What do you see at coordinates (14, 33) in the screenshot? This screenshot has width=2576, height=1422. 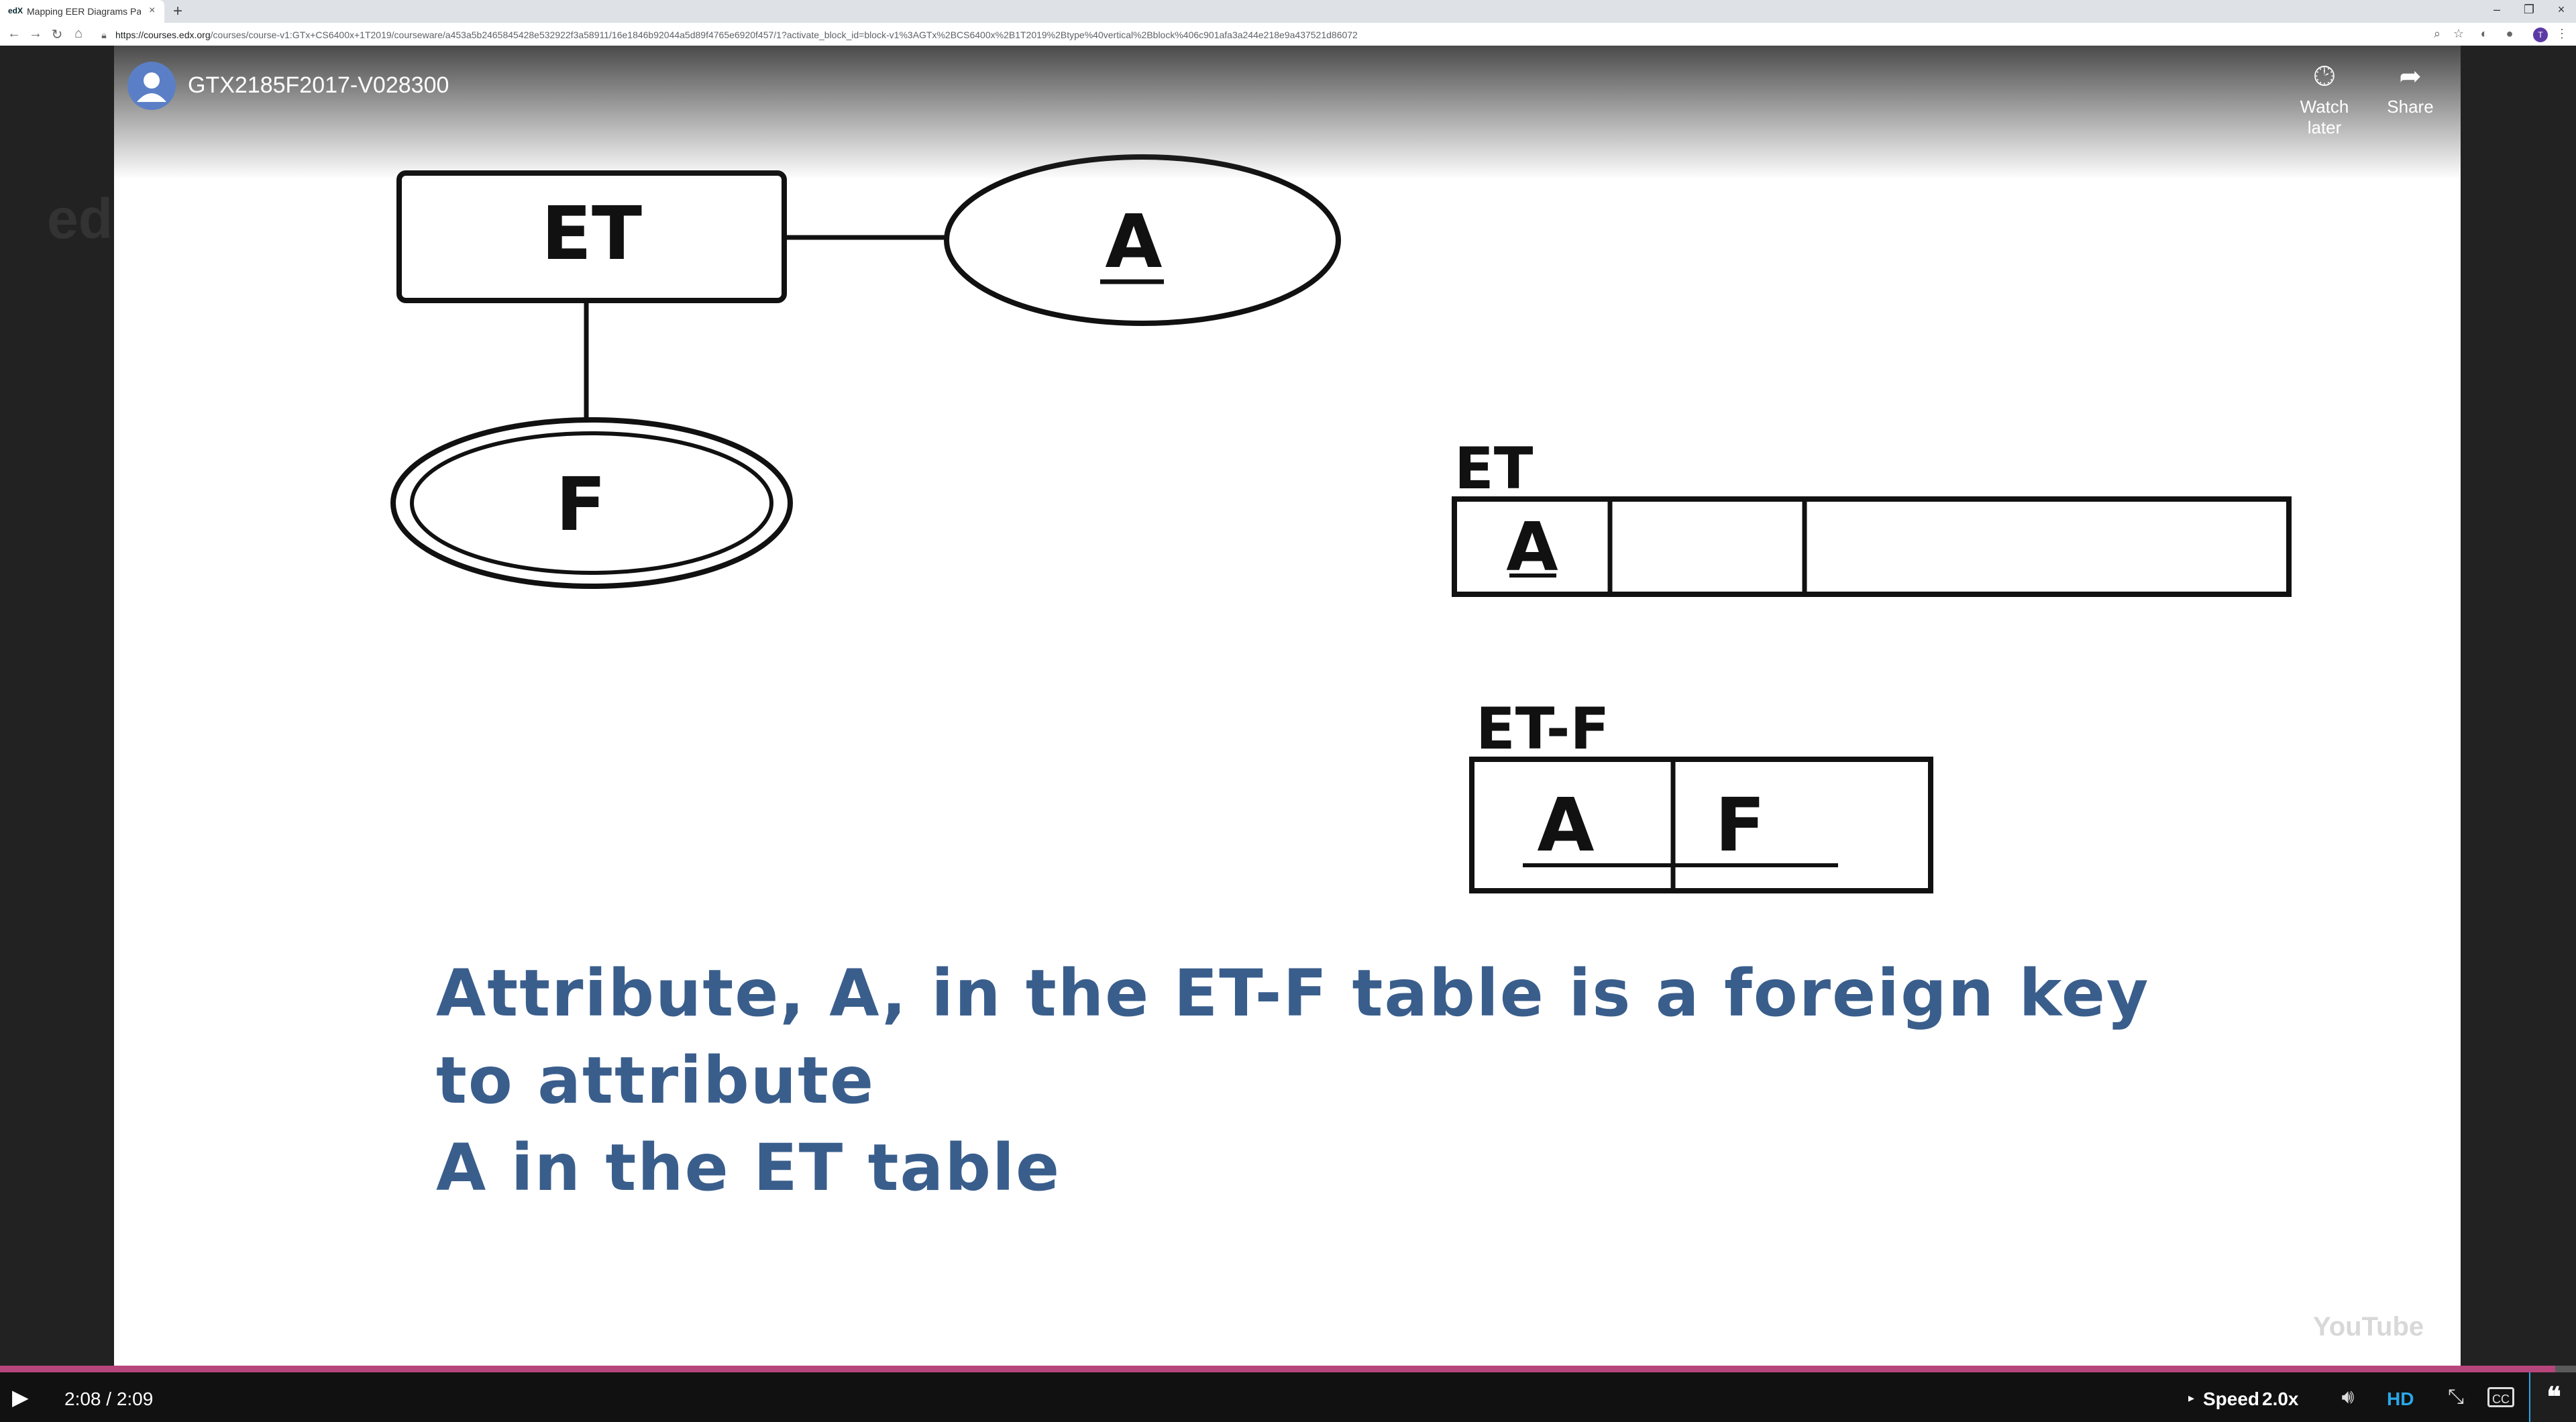 I see `back-arrow-icon: ←` at bounding box center [14, 33].